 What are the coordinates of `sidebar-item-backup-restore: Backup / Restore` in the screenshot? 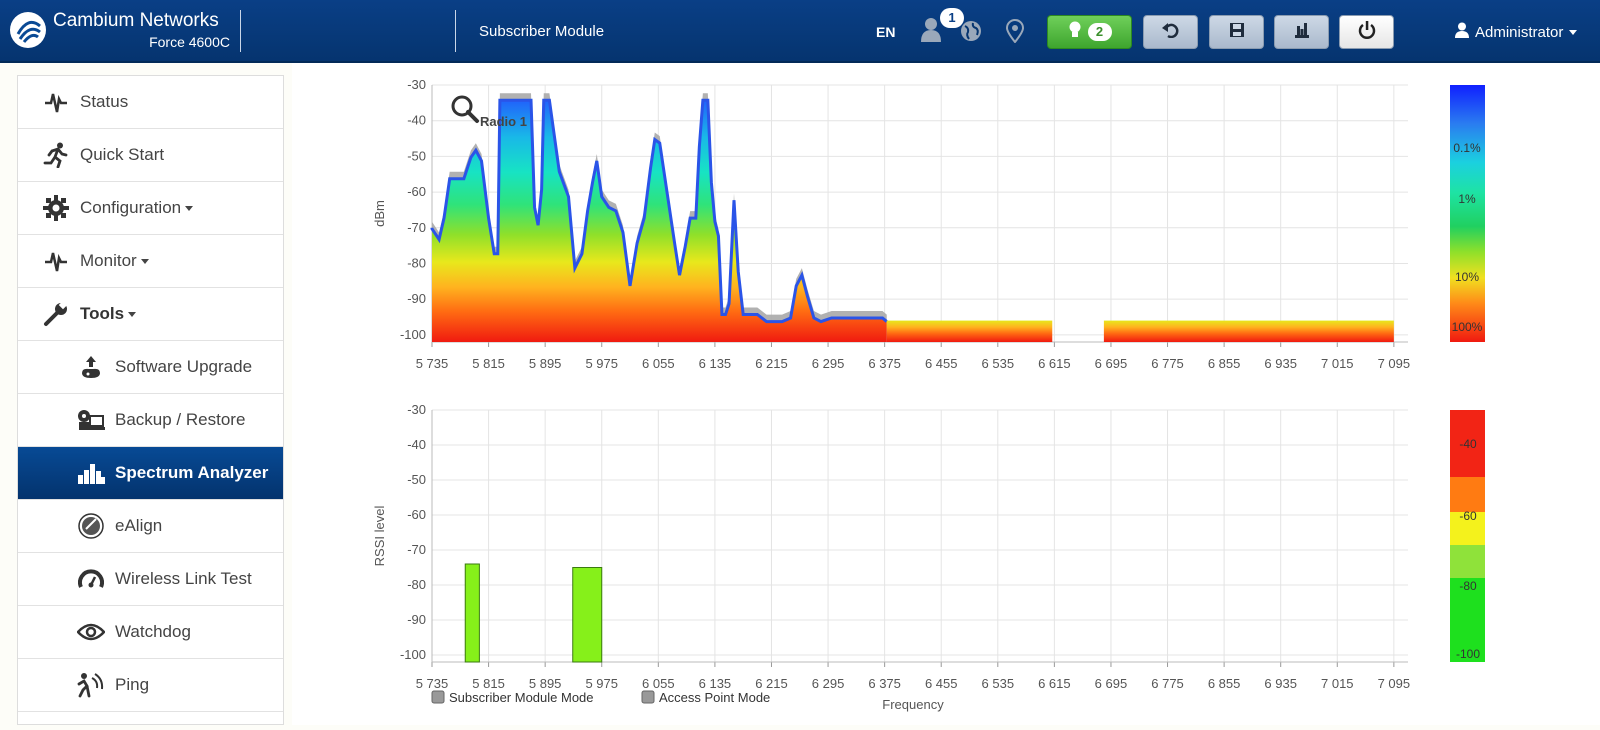 It's located at (150, 420).